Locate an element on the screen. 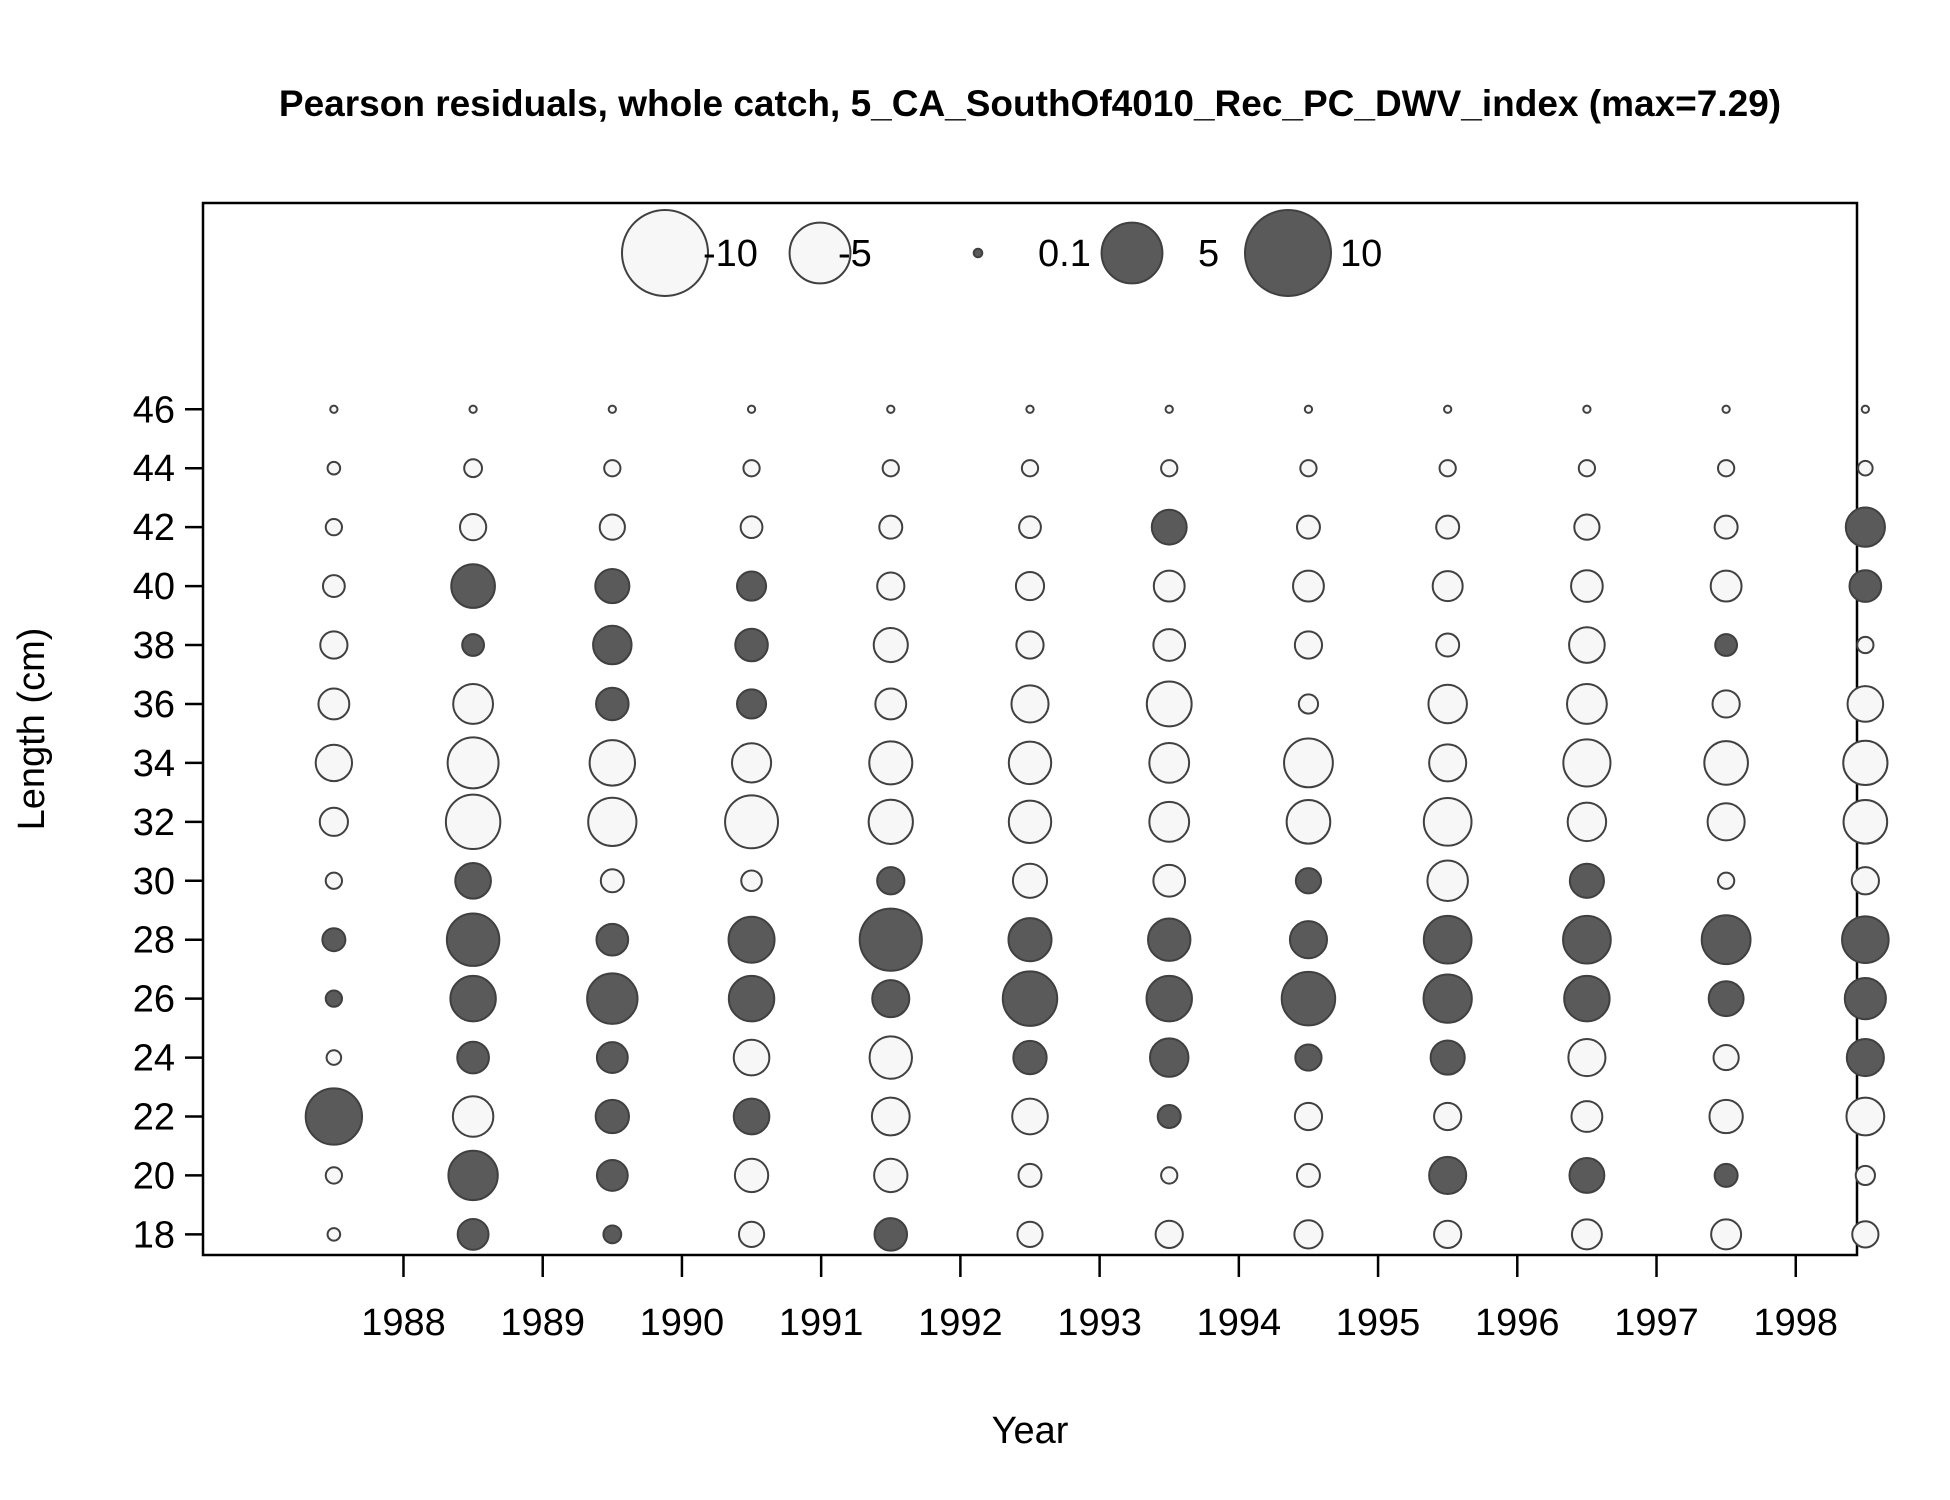 This screenshot has height=1500, width=1950. x-axis-label: Year is located at coordinates (1030, 1431).